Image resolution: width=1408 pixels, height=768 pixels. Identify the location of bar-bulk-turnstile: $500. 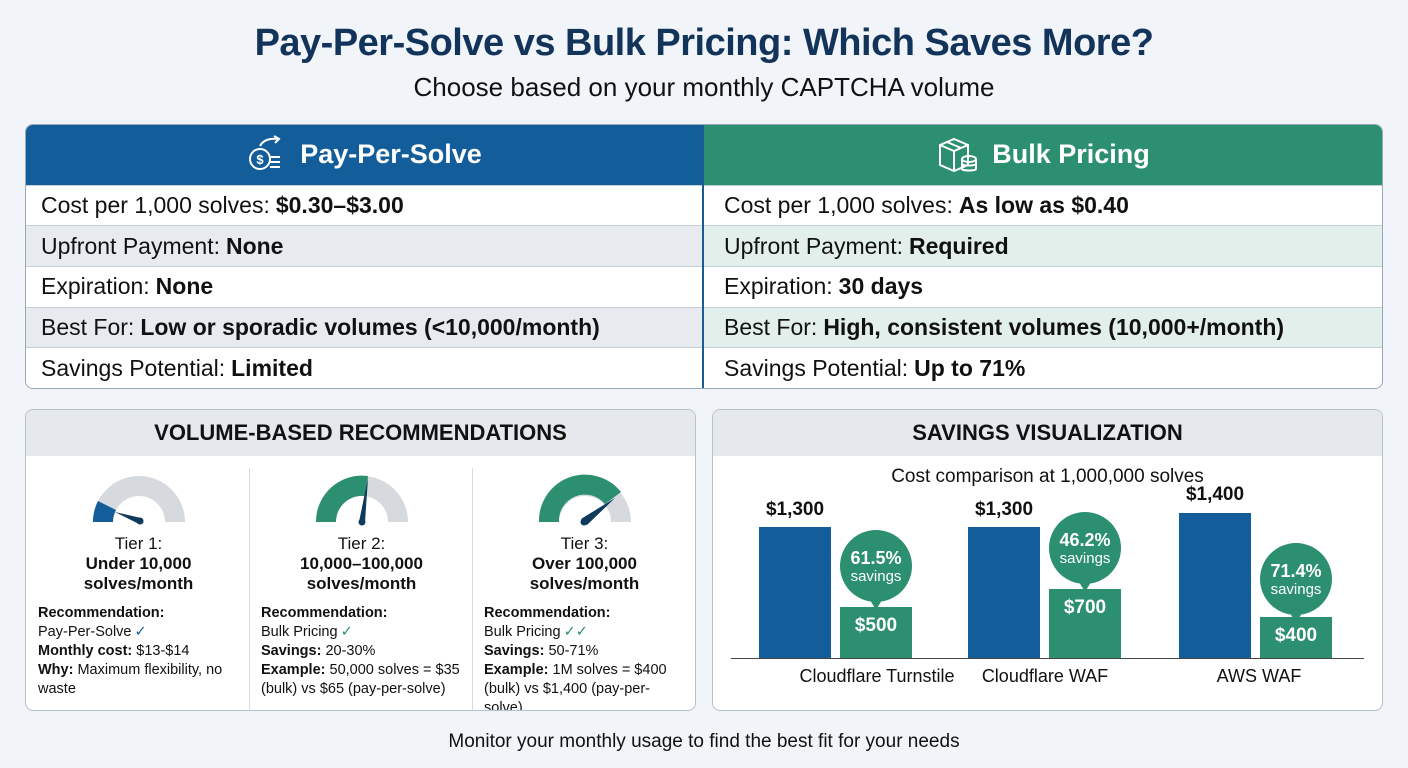
(876, 632).